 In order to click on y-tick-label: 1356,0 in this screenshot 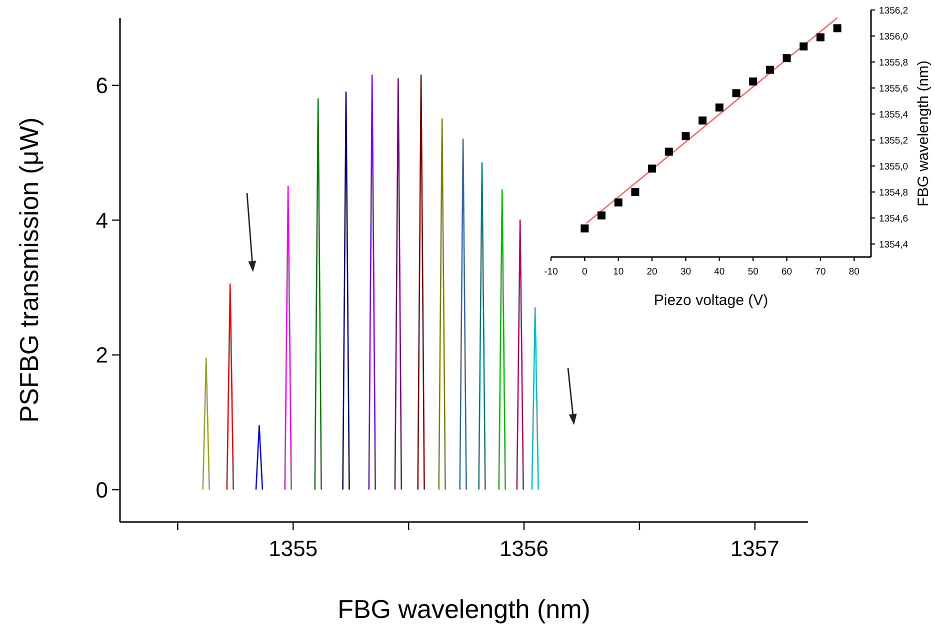, I will do `click(893, 36)`.